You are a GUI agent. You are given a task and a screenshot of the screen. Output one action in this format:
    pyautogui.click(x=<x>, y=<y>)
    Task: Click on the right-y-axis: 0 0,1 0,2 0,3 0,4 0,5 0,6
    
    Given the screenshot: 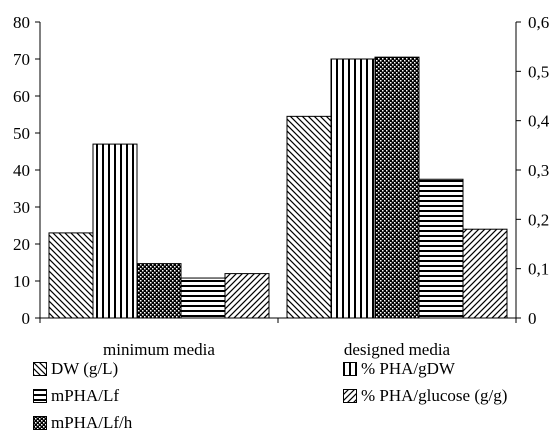 What is the action you would take?
    pyautogui.click(x=532, y=170)
    